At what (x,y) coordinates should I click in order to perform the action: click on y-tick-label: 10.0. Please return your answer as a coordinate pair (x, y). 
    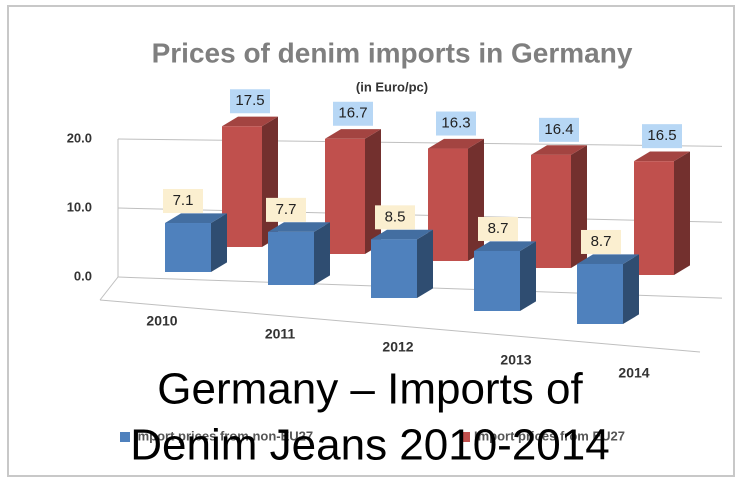
    Looking at the image, I should click on (79, 206).